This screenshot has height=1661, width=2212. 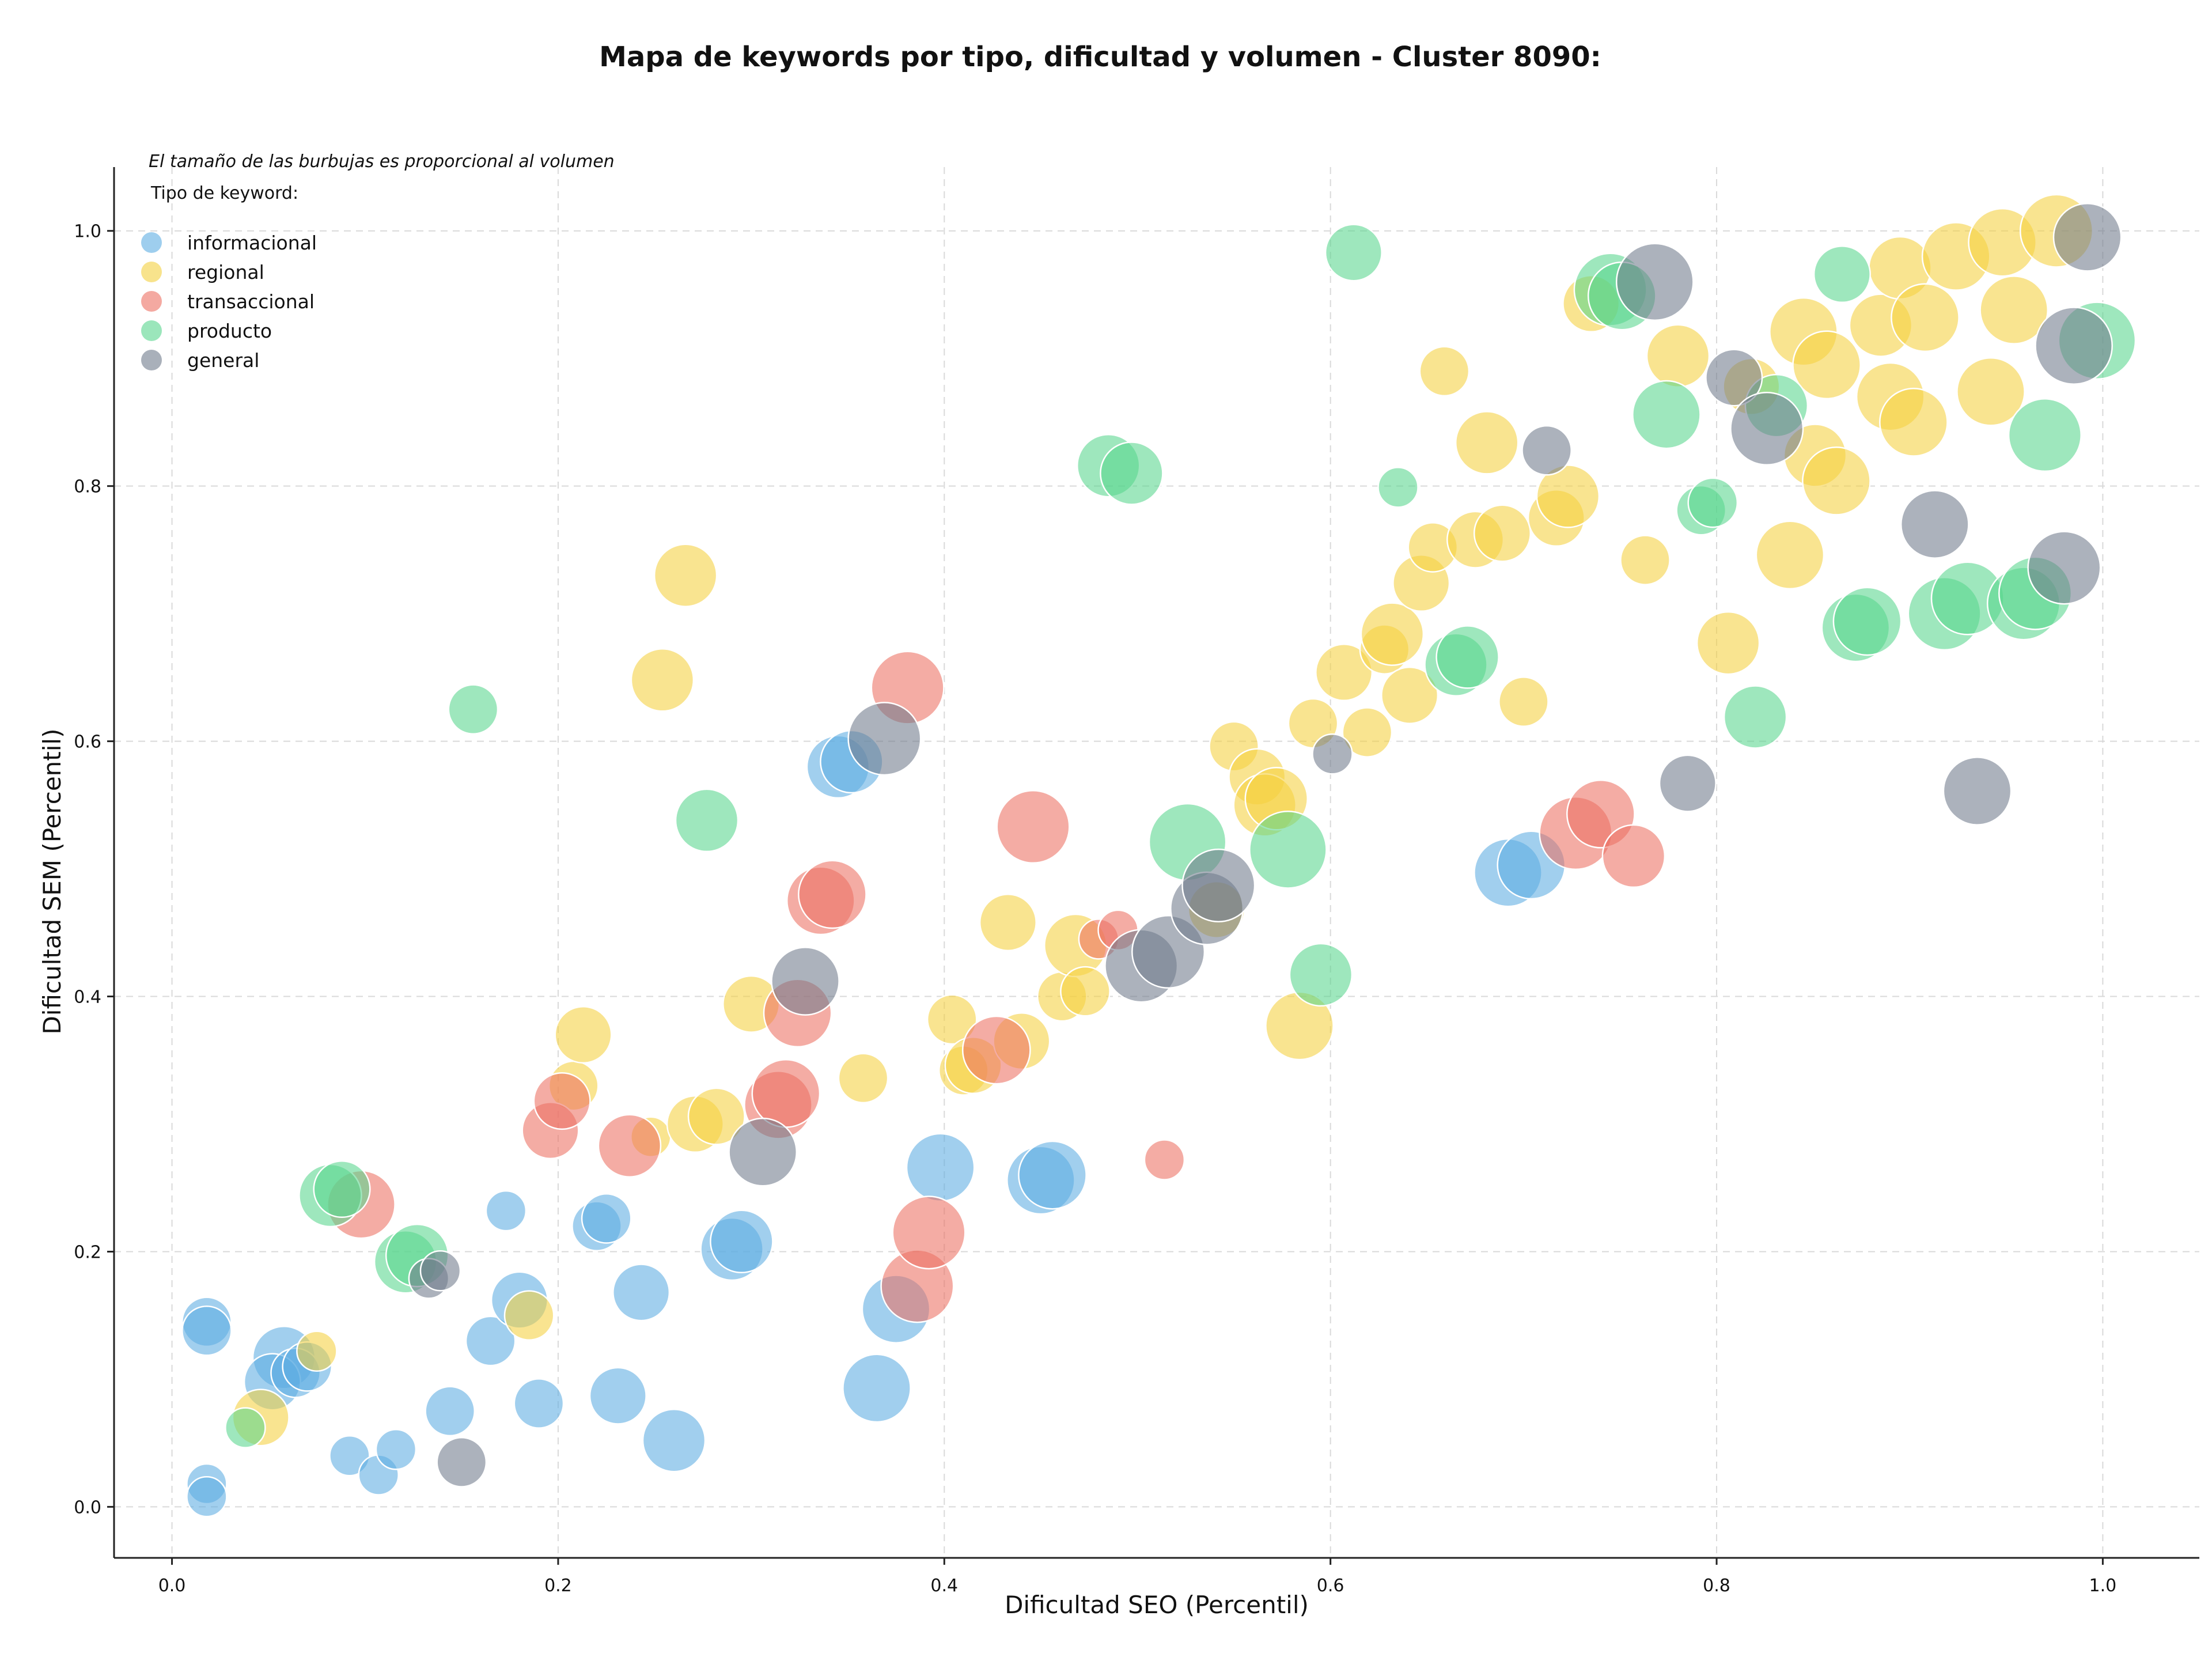 I want to click on y-tick-label: 0.4, so click(x=87, y=997).